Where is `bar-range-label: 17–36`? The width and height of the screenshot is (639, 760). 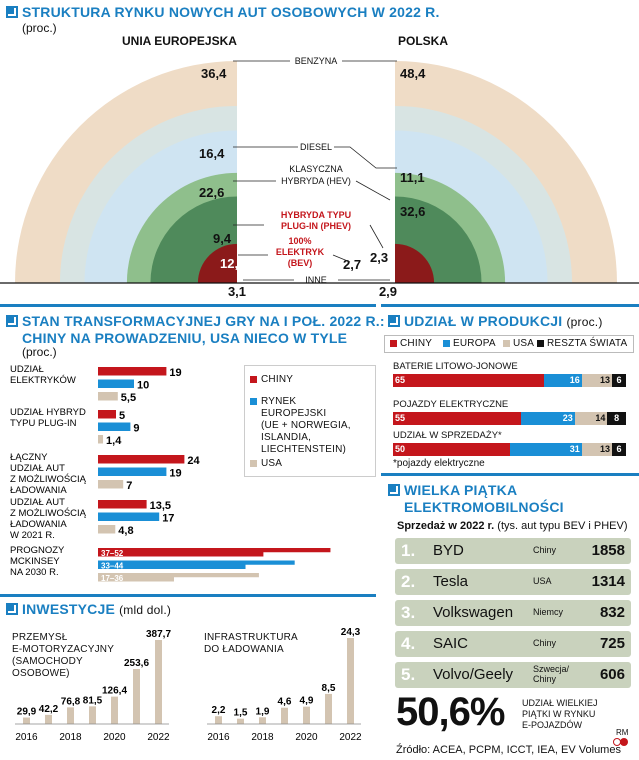
bar-range-label: 17–36 is located at coordinates (112, 578).